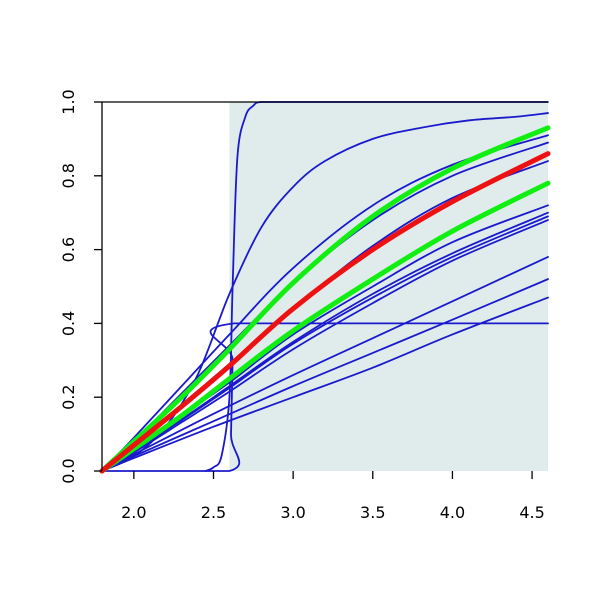 This screenshot has height=600, width=600. I want to click on x-tick-label-2: 3.0, so click(292, 512).